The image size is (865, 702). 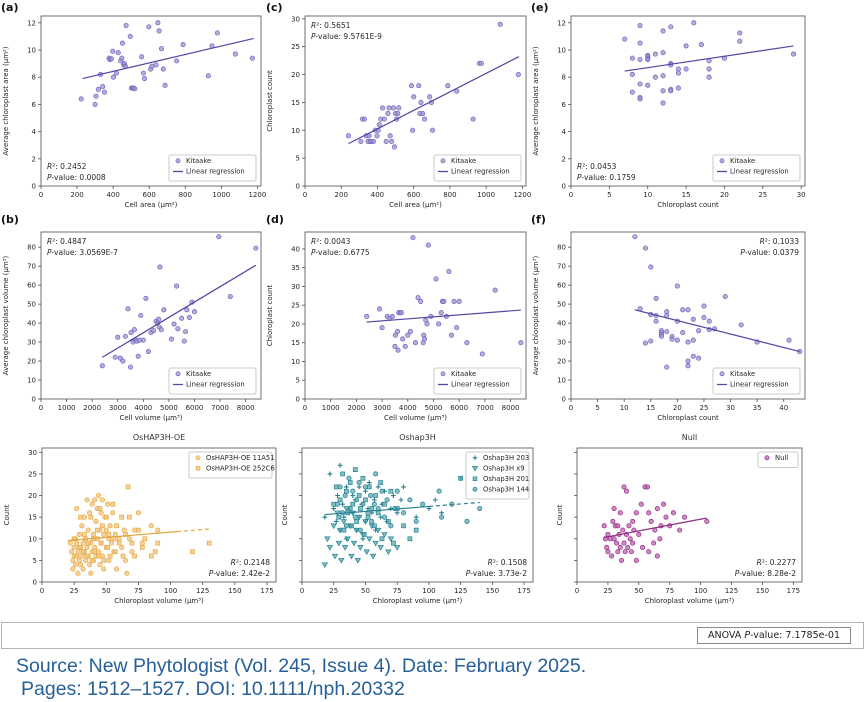 What do you see at coordinates (780, 241) in the screenshot?
I see `r-squared-text: R²: 0.1033` at bounding box center [780, 241].